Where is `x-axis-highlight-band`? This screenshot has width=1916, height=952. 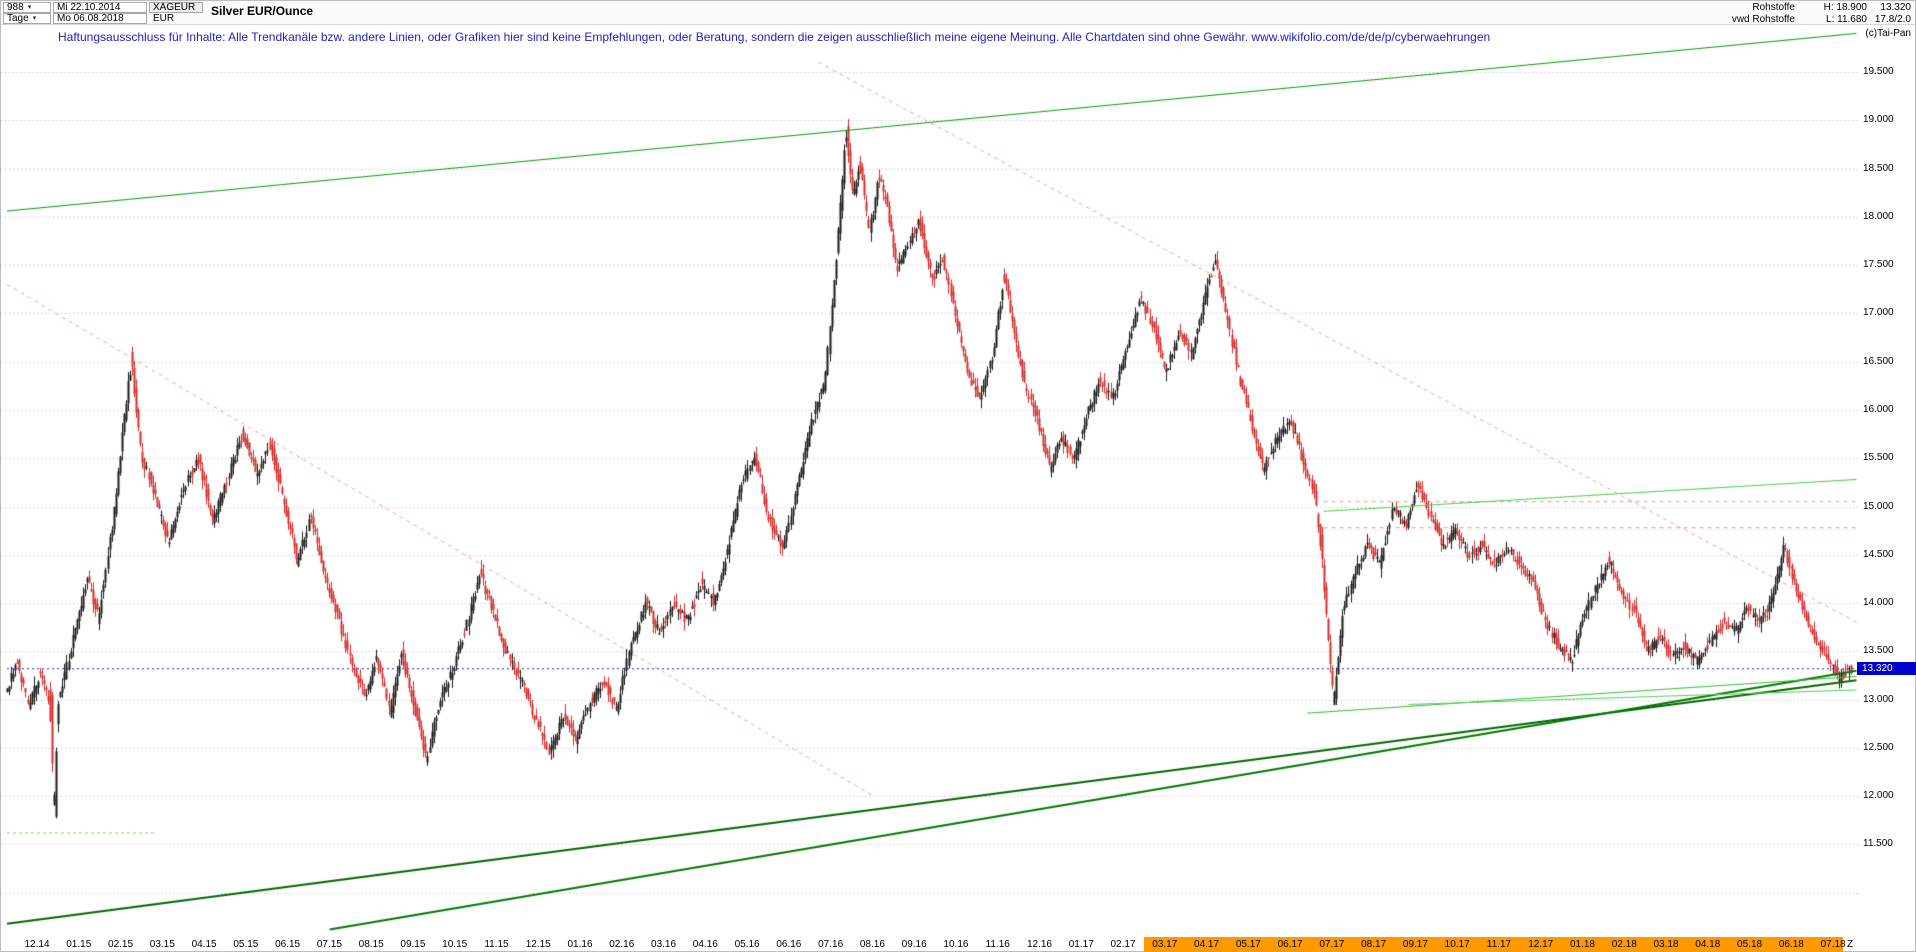 x-axis-highlight-band is located at coordinates (1493, 944).